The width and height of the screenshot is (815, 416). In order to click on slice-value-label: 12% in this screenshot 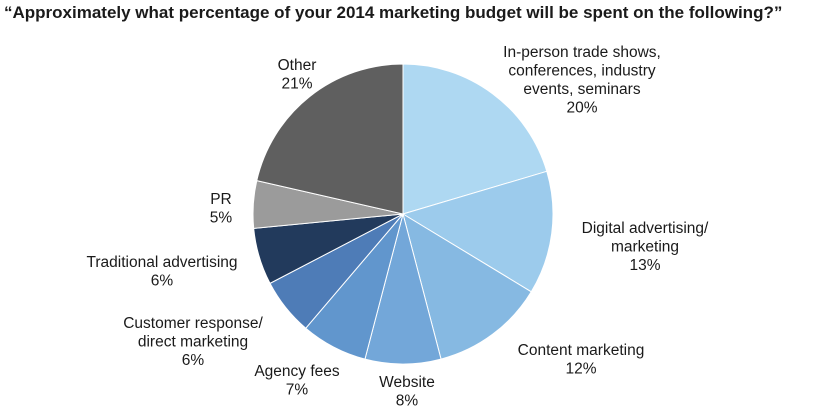, I will do `click(580, 369)`.